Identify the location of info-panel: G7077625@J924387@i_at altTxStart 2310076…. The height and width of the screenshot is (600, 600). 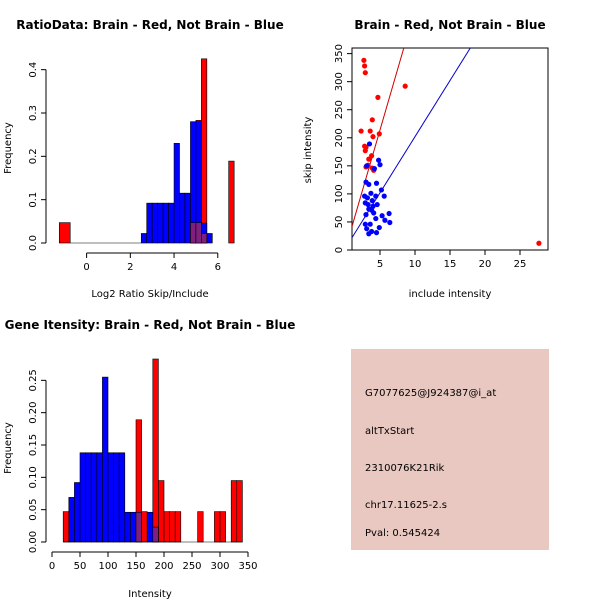
(450, 449).